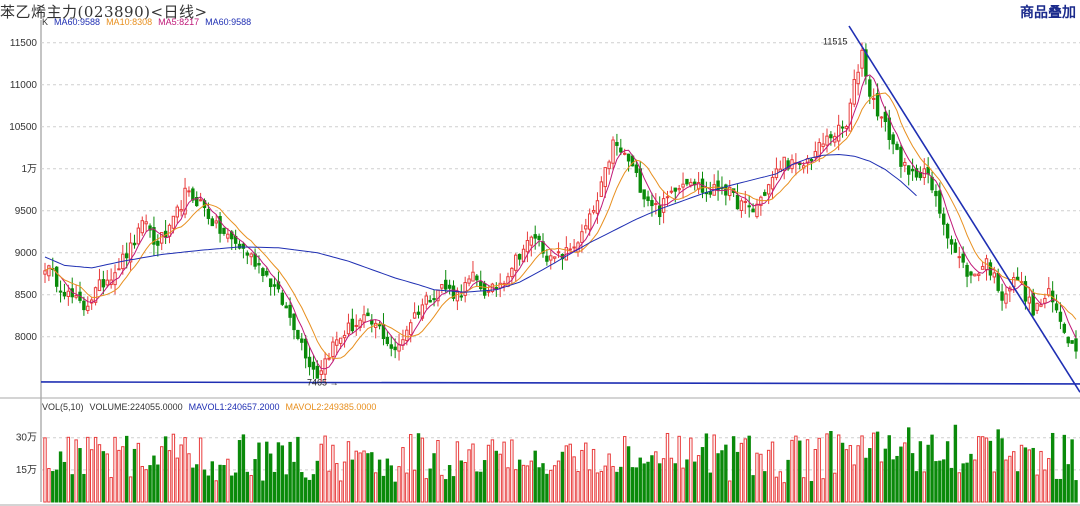 This screenshot has height=506, width=1080. I want to click on price-tick-label: 1万, so click(29, 169).